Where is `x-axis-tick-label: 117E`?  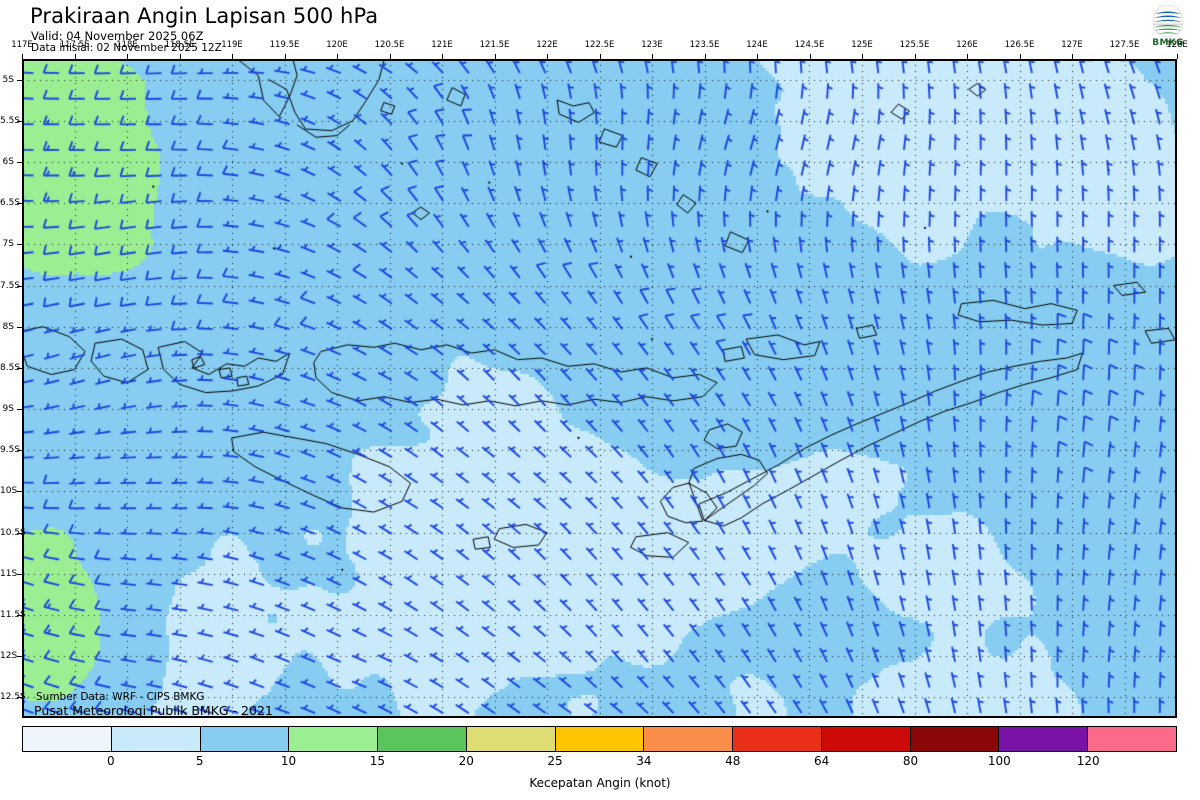
x-axis-tick-label: 117E is located at coordinates (22, 45).